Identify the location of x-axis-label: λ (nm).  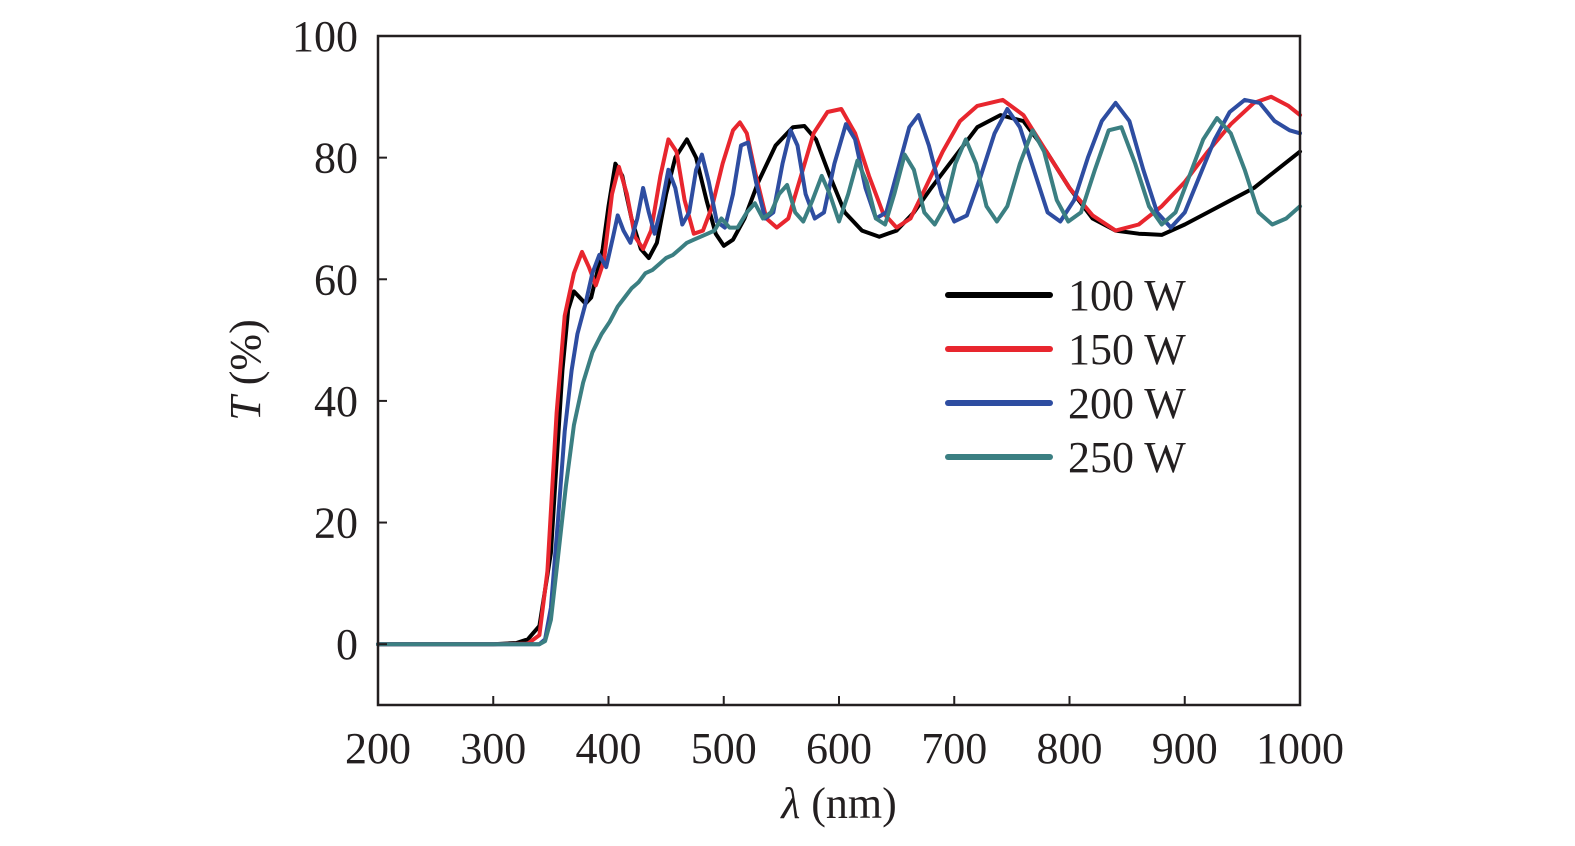
(838, 803).